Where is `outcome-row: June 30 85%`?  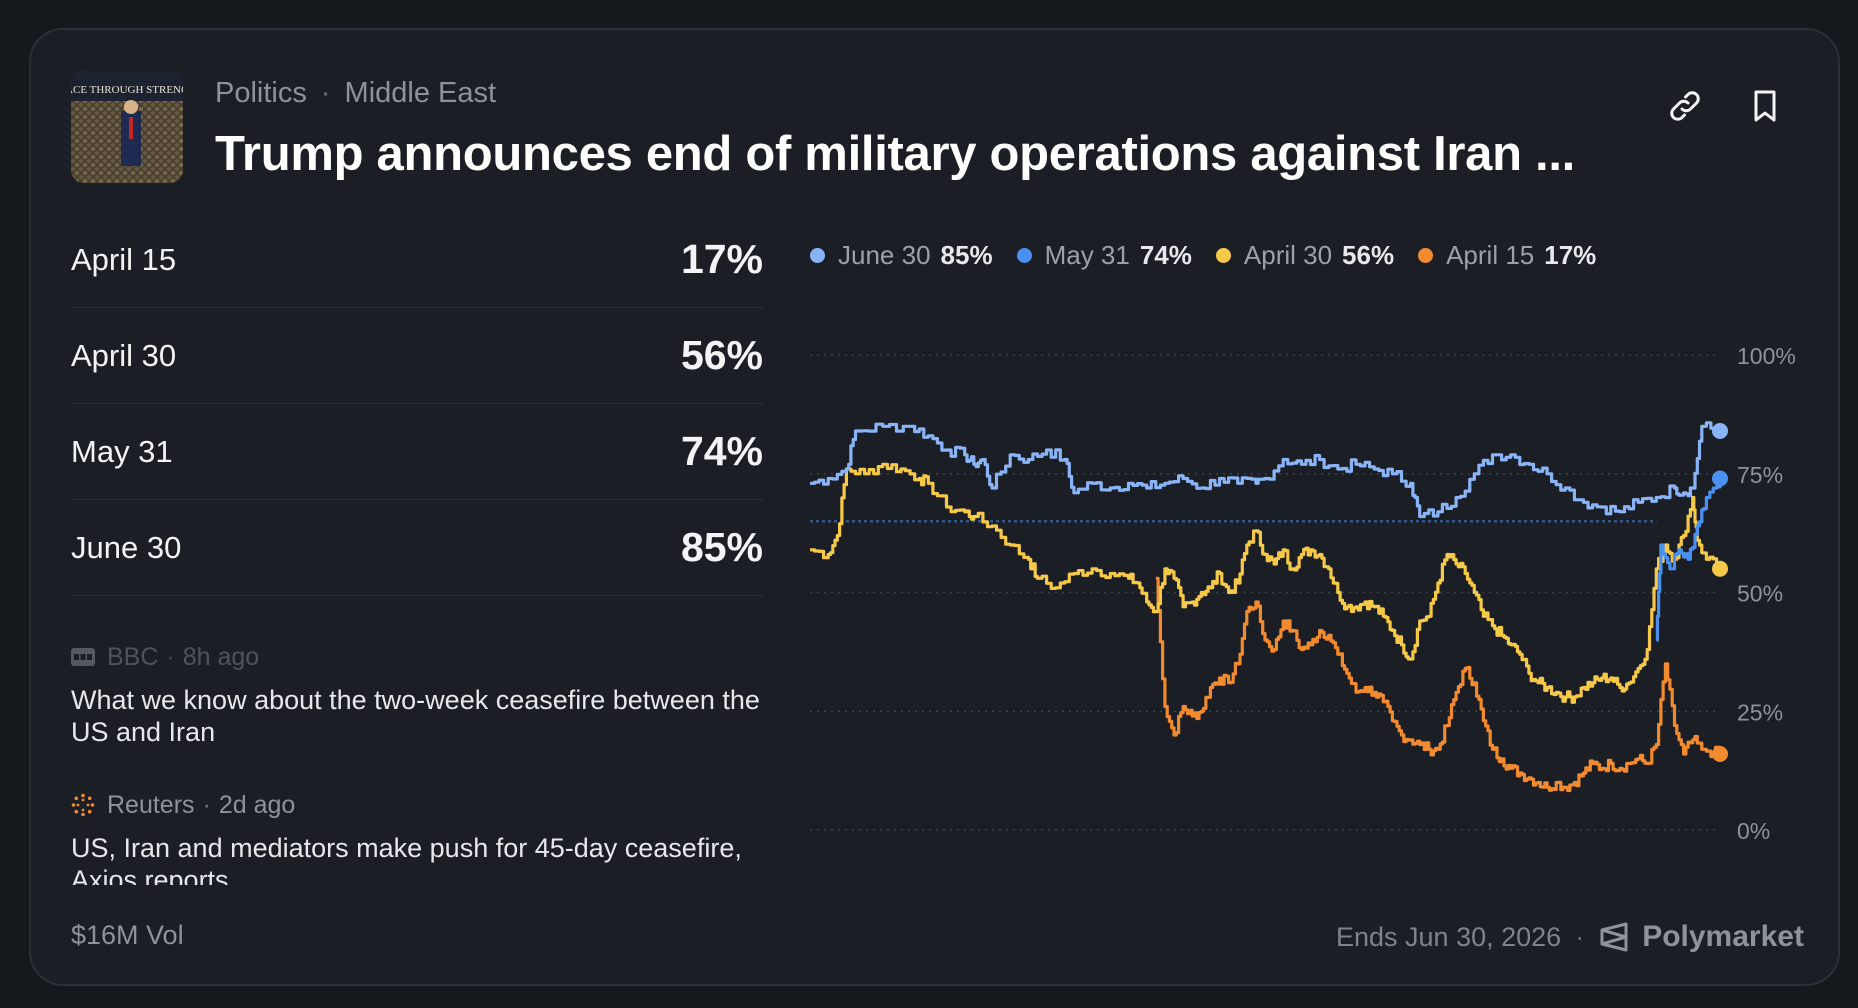 outcome-row: June 30 85% is located at coordinates (417, 548).